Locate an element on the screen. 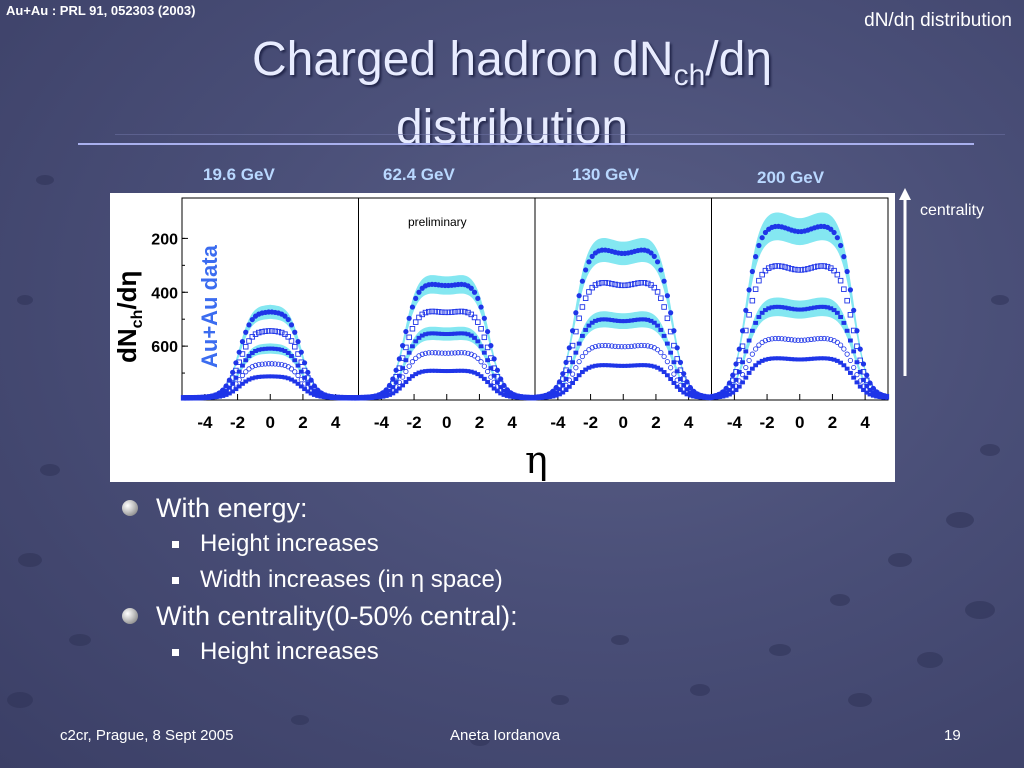  preliminary-label: preliminary is located at coordinates (437, 222).